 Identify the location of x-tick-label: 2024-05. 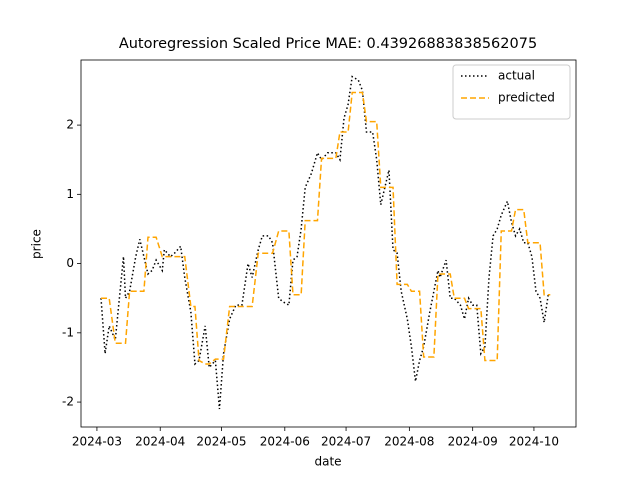
(221, 442).